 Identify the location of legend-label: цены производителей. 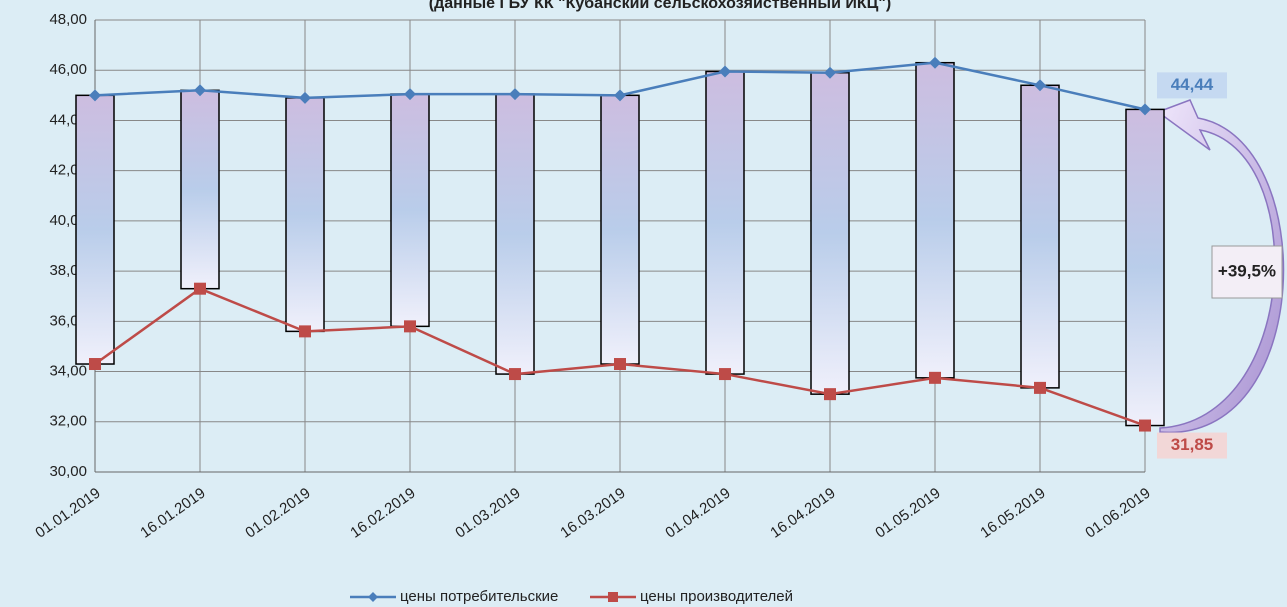
(716, 596).